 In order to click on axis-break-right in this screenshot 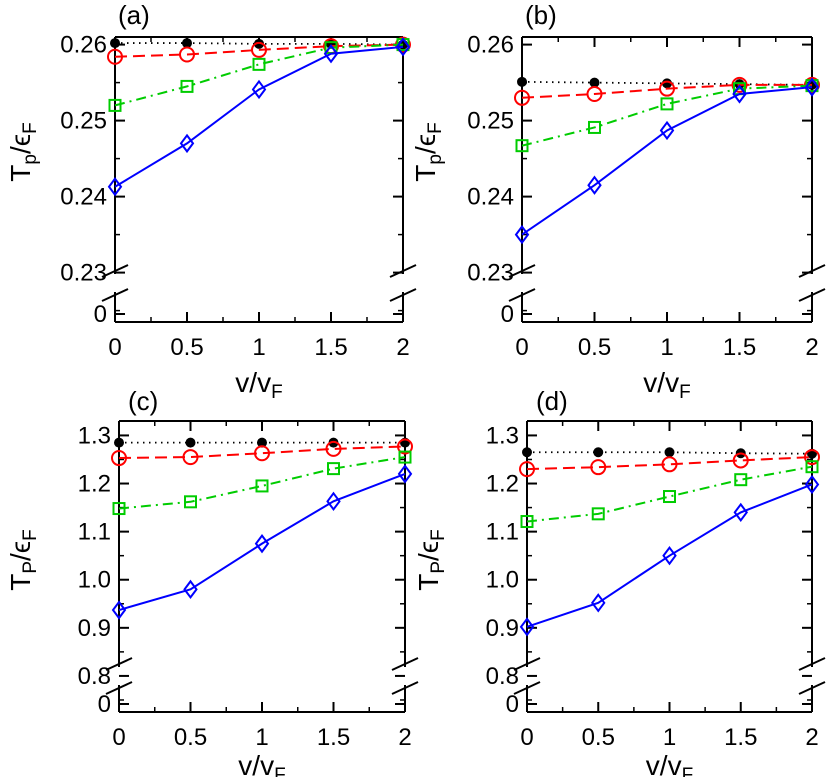, I will do `click(403, 283)`.